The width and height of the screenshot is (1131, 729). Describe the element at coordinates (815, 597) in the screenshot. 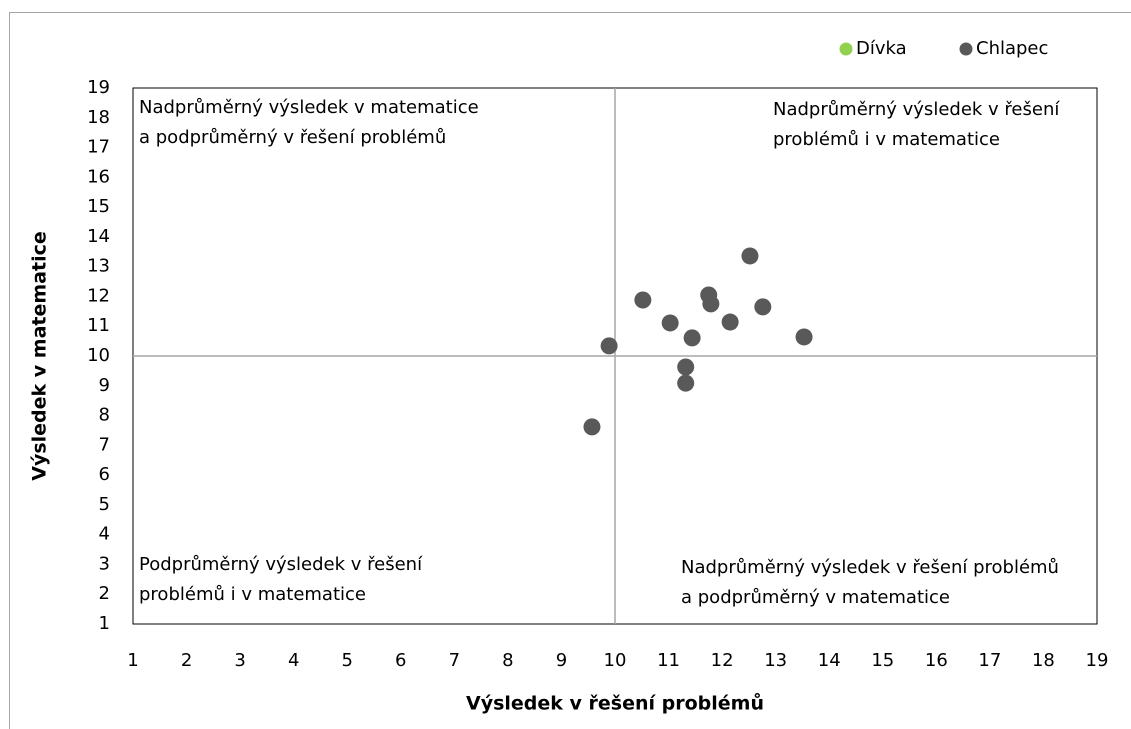

I see `quadrant-annotation: a podprůměrný v matematice` at that location.